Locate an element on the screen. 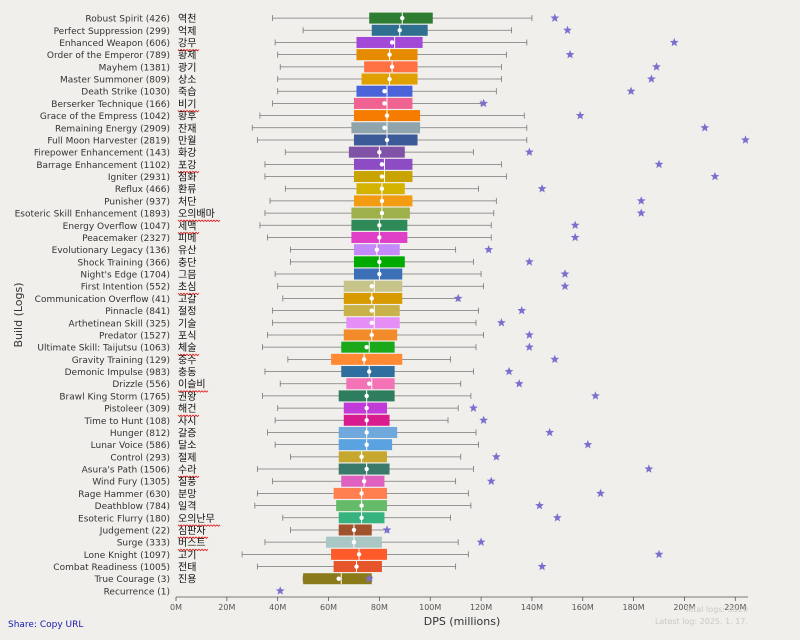 The image size is (800, 640). x-tick-label: 200M is located at coordinates (684, 607).